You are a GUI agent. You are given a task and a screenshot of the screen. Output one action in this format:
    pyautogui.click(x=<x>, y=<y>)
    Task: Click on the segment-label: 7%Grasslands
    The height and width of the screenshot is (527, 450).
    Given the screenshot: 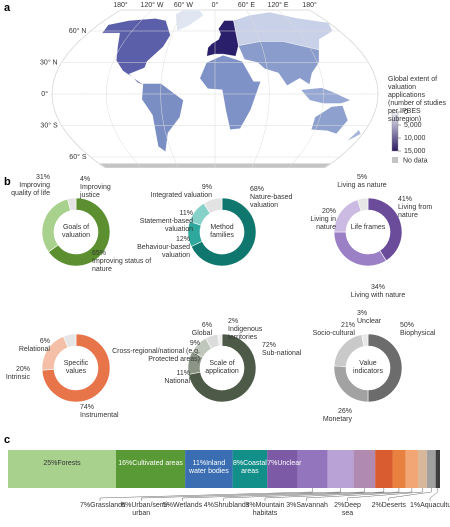 What is the action you would take?
    pyautogui.click(x=103, y=506)
    